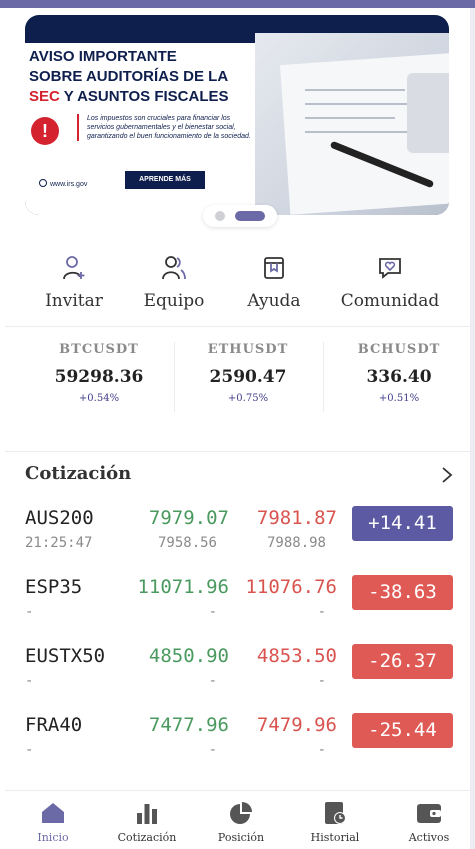 The height and width of the screenshot is (849, 475). Describe the element at coordinates (274, 283) in the screenshot. I see `help-button: Ayuda` at that location.